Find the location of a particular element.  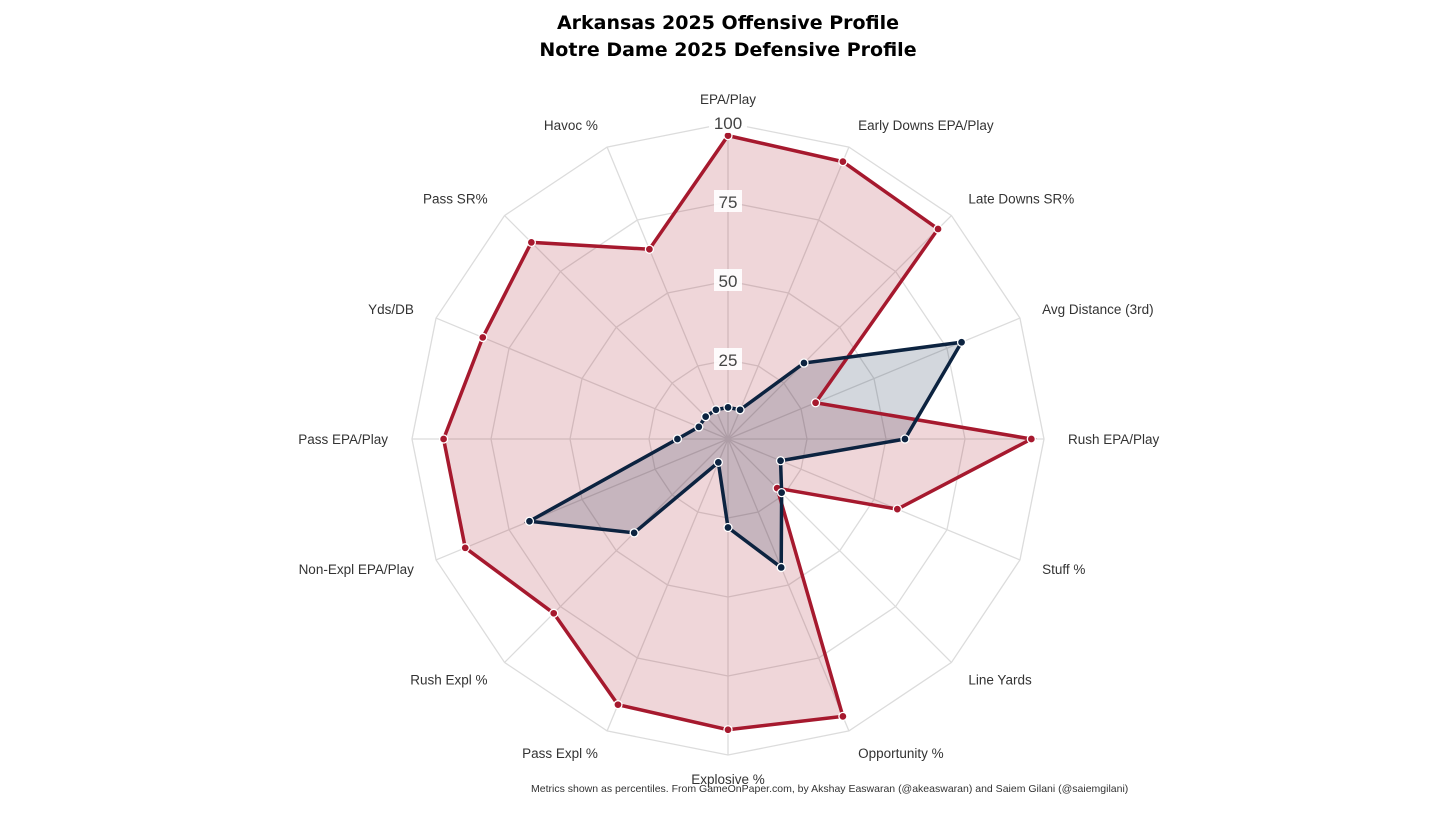

axis-label: Pass Expl % is located at coordinates (560, 753).